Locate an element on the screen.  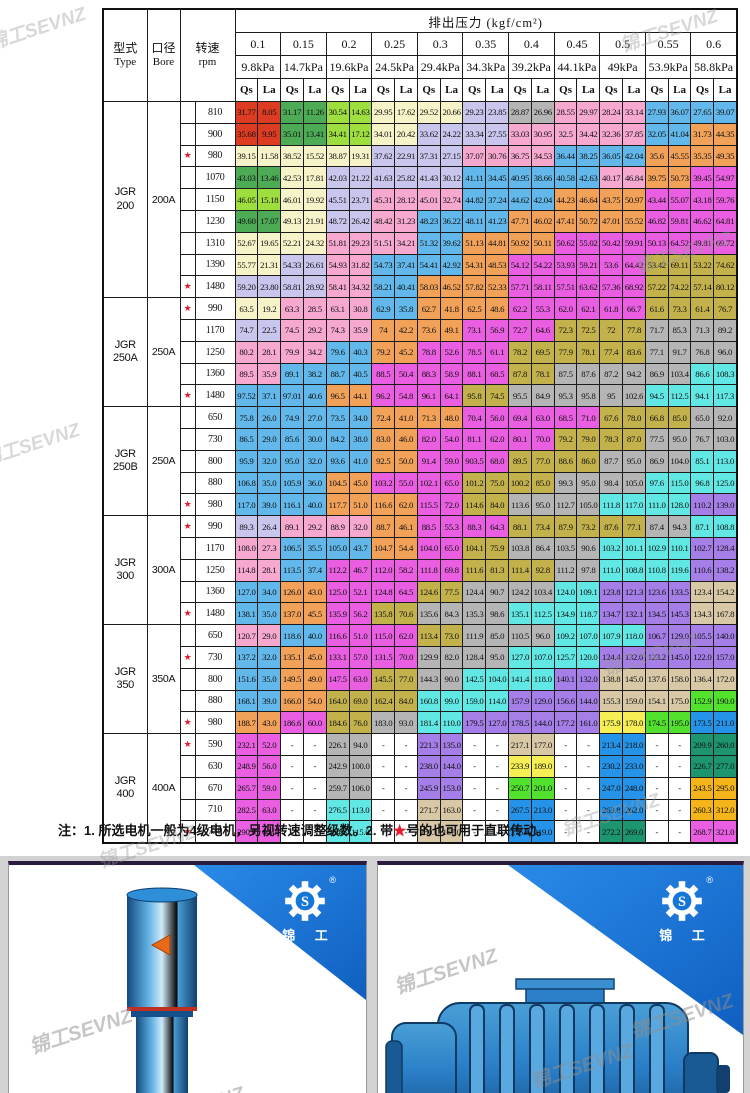
data-cell: 50.92 is located at coordinates (520, 243).